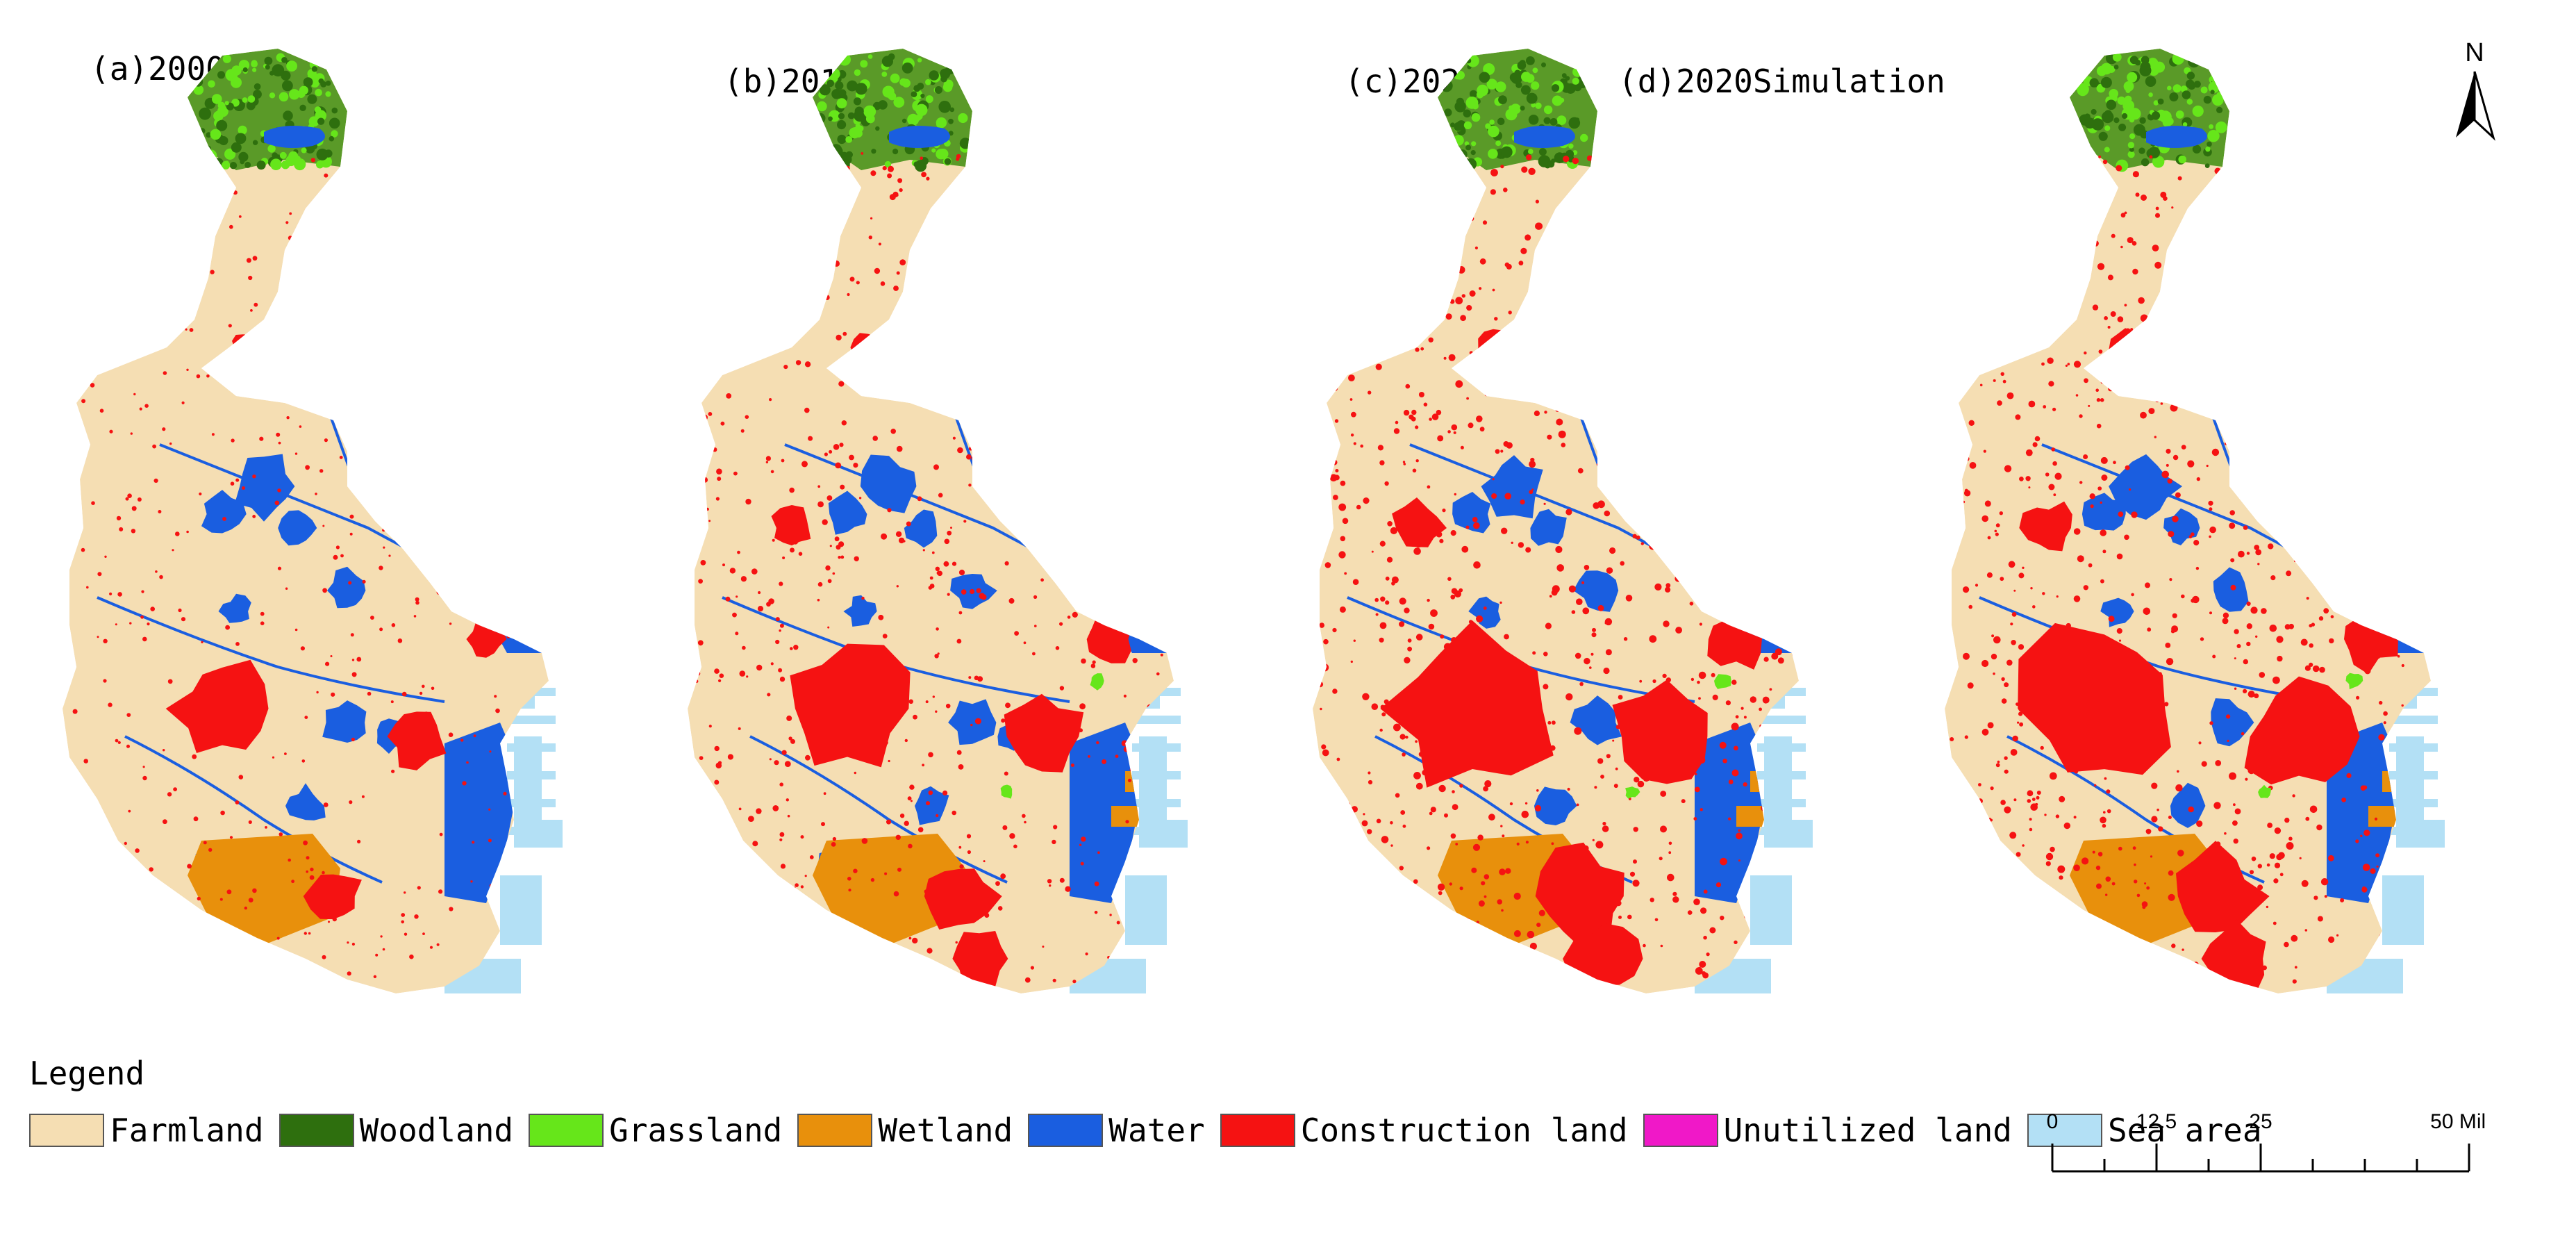 The height and width of the screenshot is (1254, 2576). What do you see at coordinates (2156, 1121) in the screenshot?
I see `scale-label-12-5: 12.5` at bounding box center [2156, 1121].